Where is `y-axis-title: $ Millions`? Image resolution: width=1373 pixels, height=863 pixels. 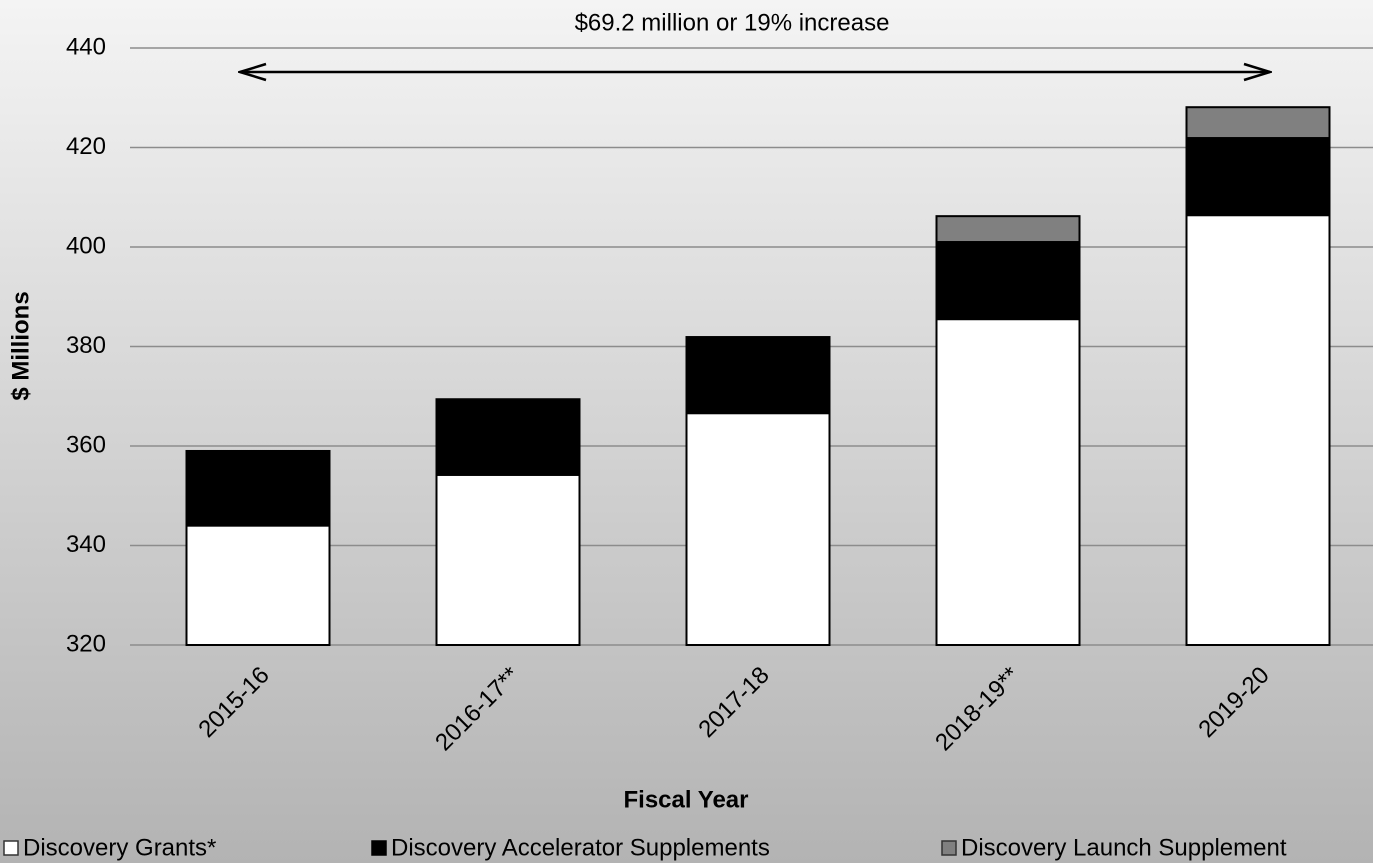 y-axis-title: $ Millions is located at coordinates (20, 345).